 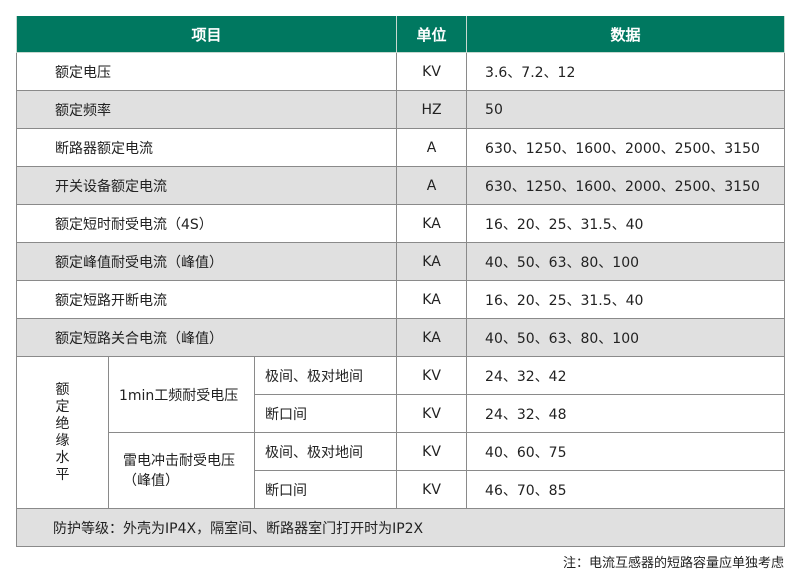 I want to click on data-cell: 40、60、75, so click(x=626, y=451).